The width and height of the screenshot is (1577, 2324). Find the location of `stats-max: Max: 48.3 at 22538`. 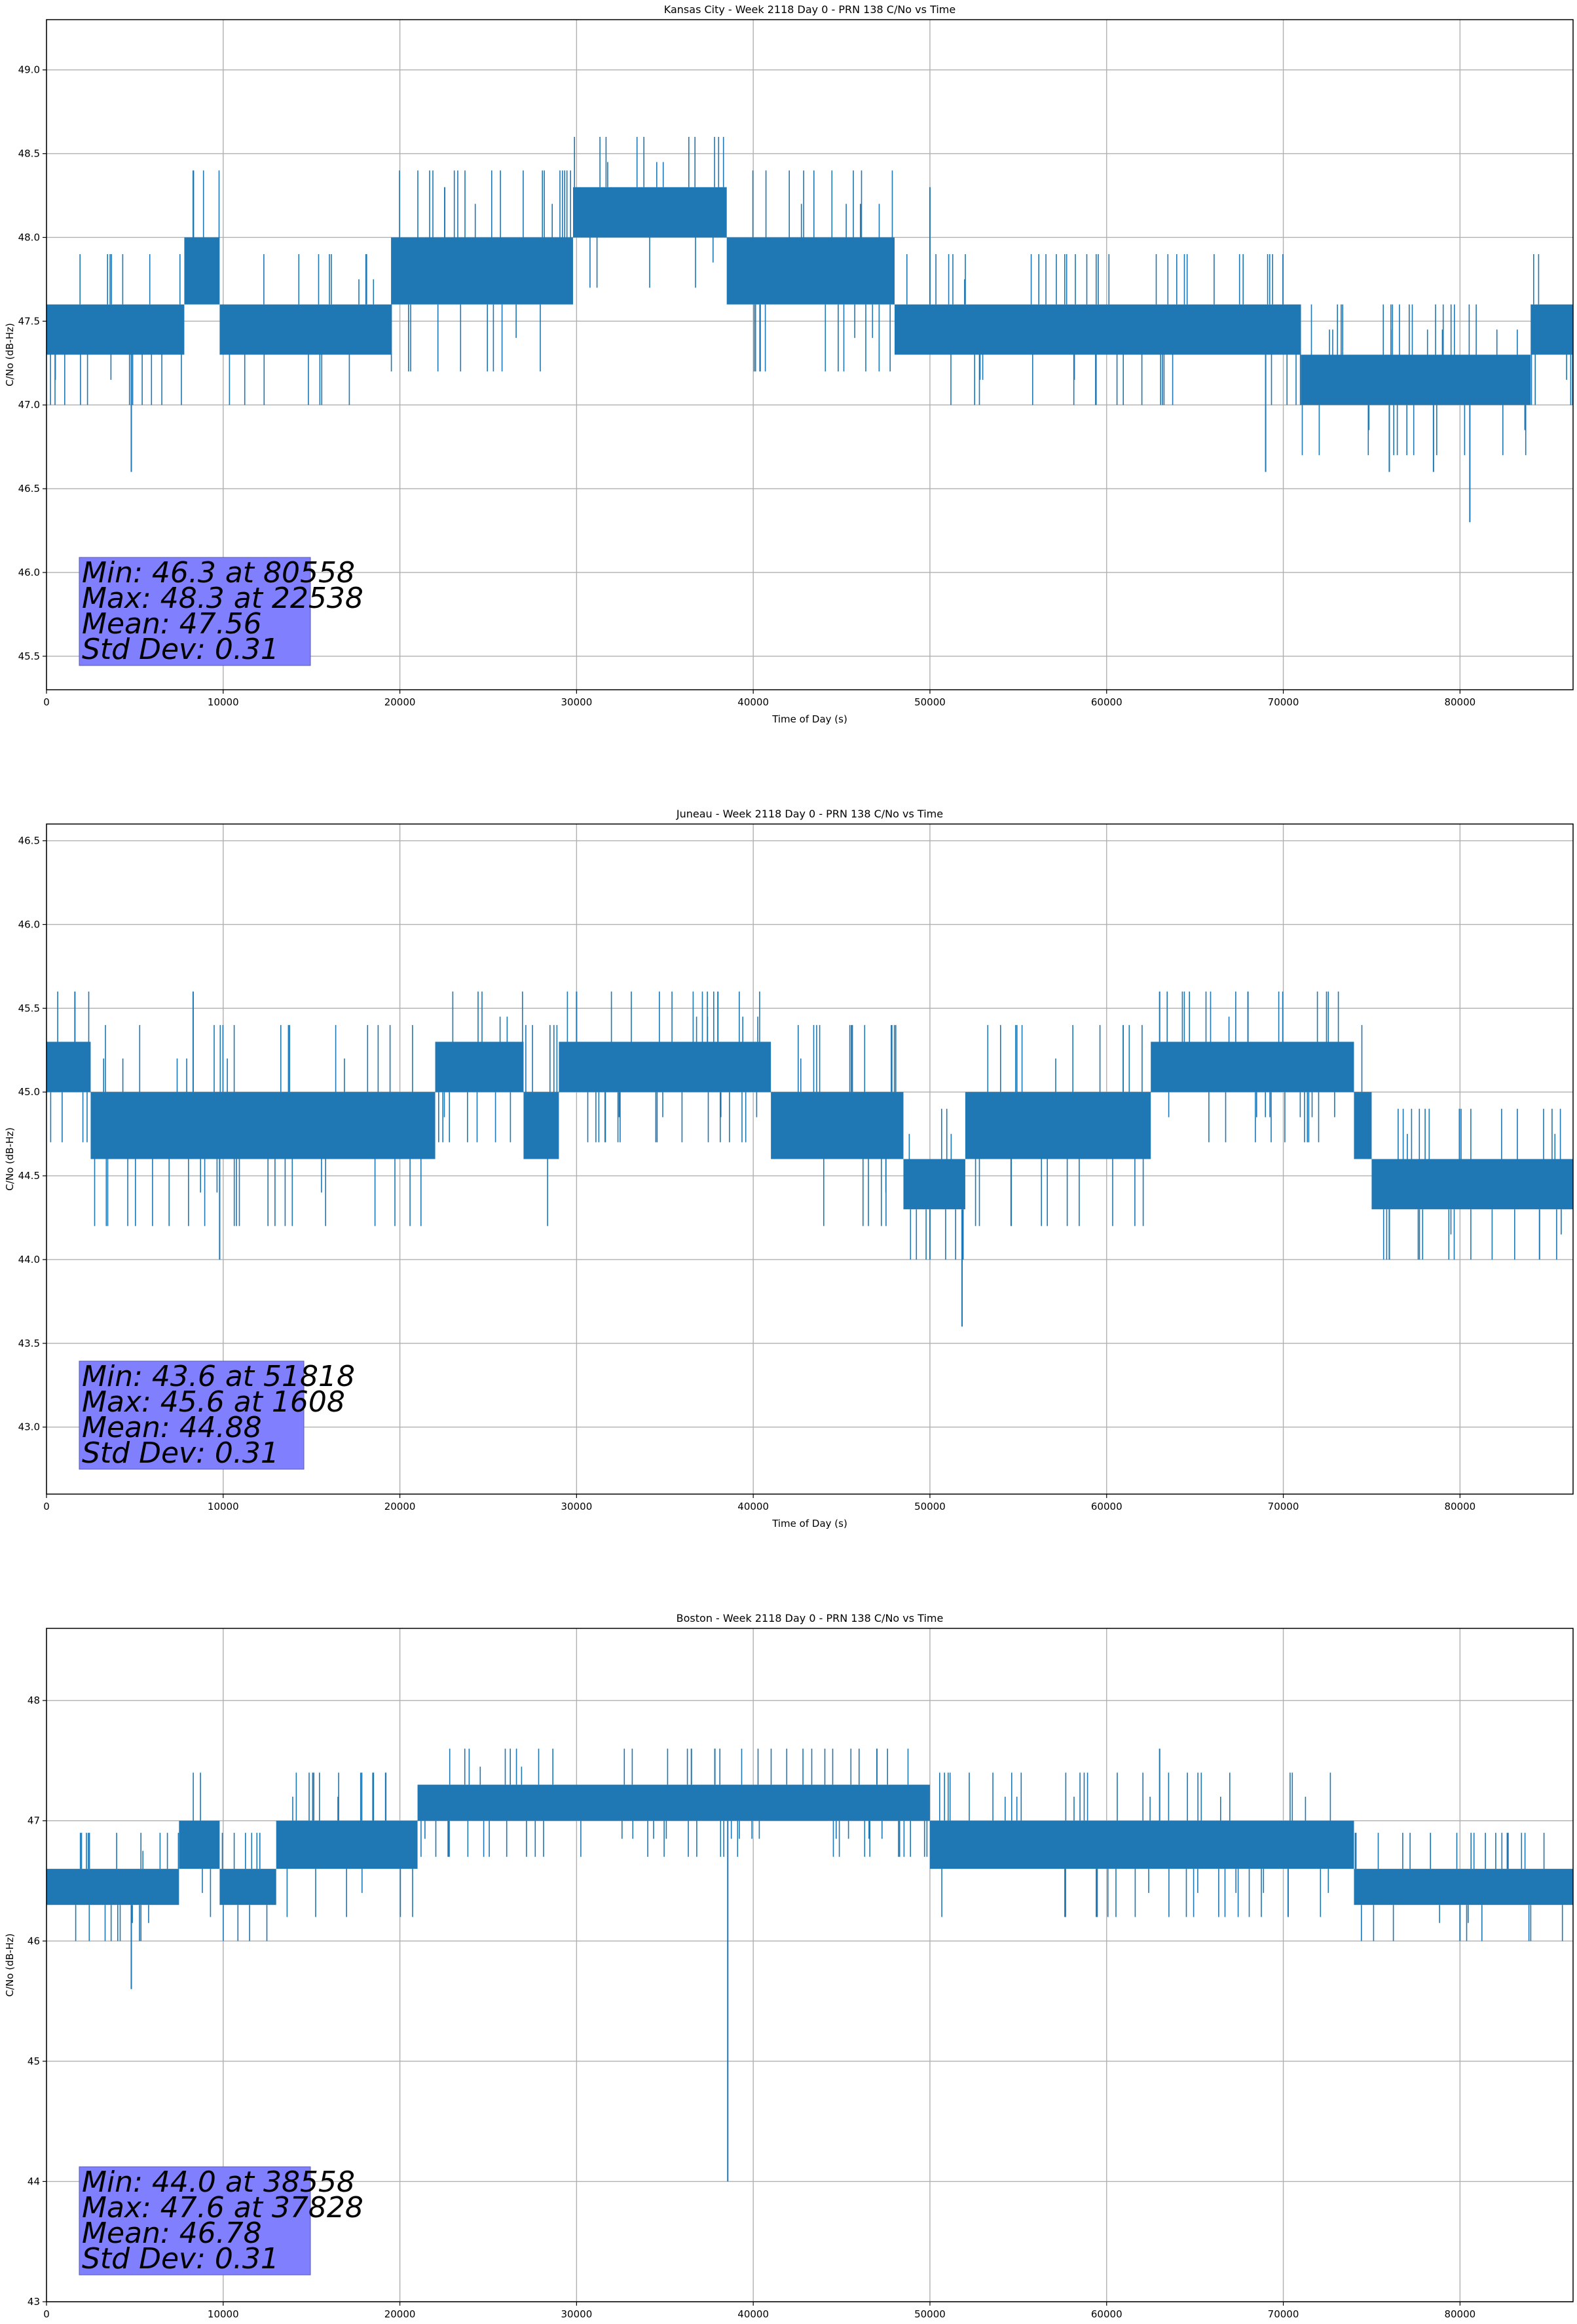

stats-max: Max: 48.3 at 22538 is located at coordinates (222, 598).